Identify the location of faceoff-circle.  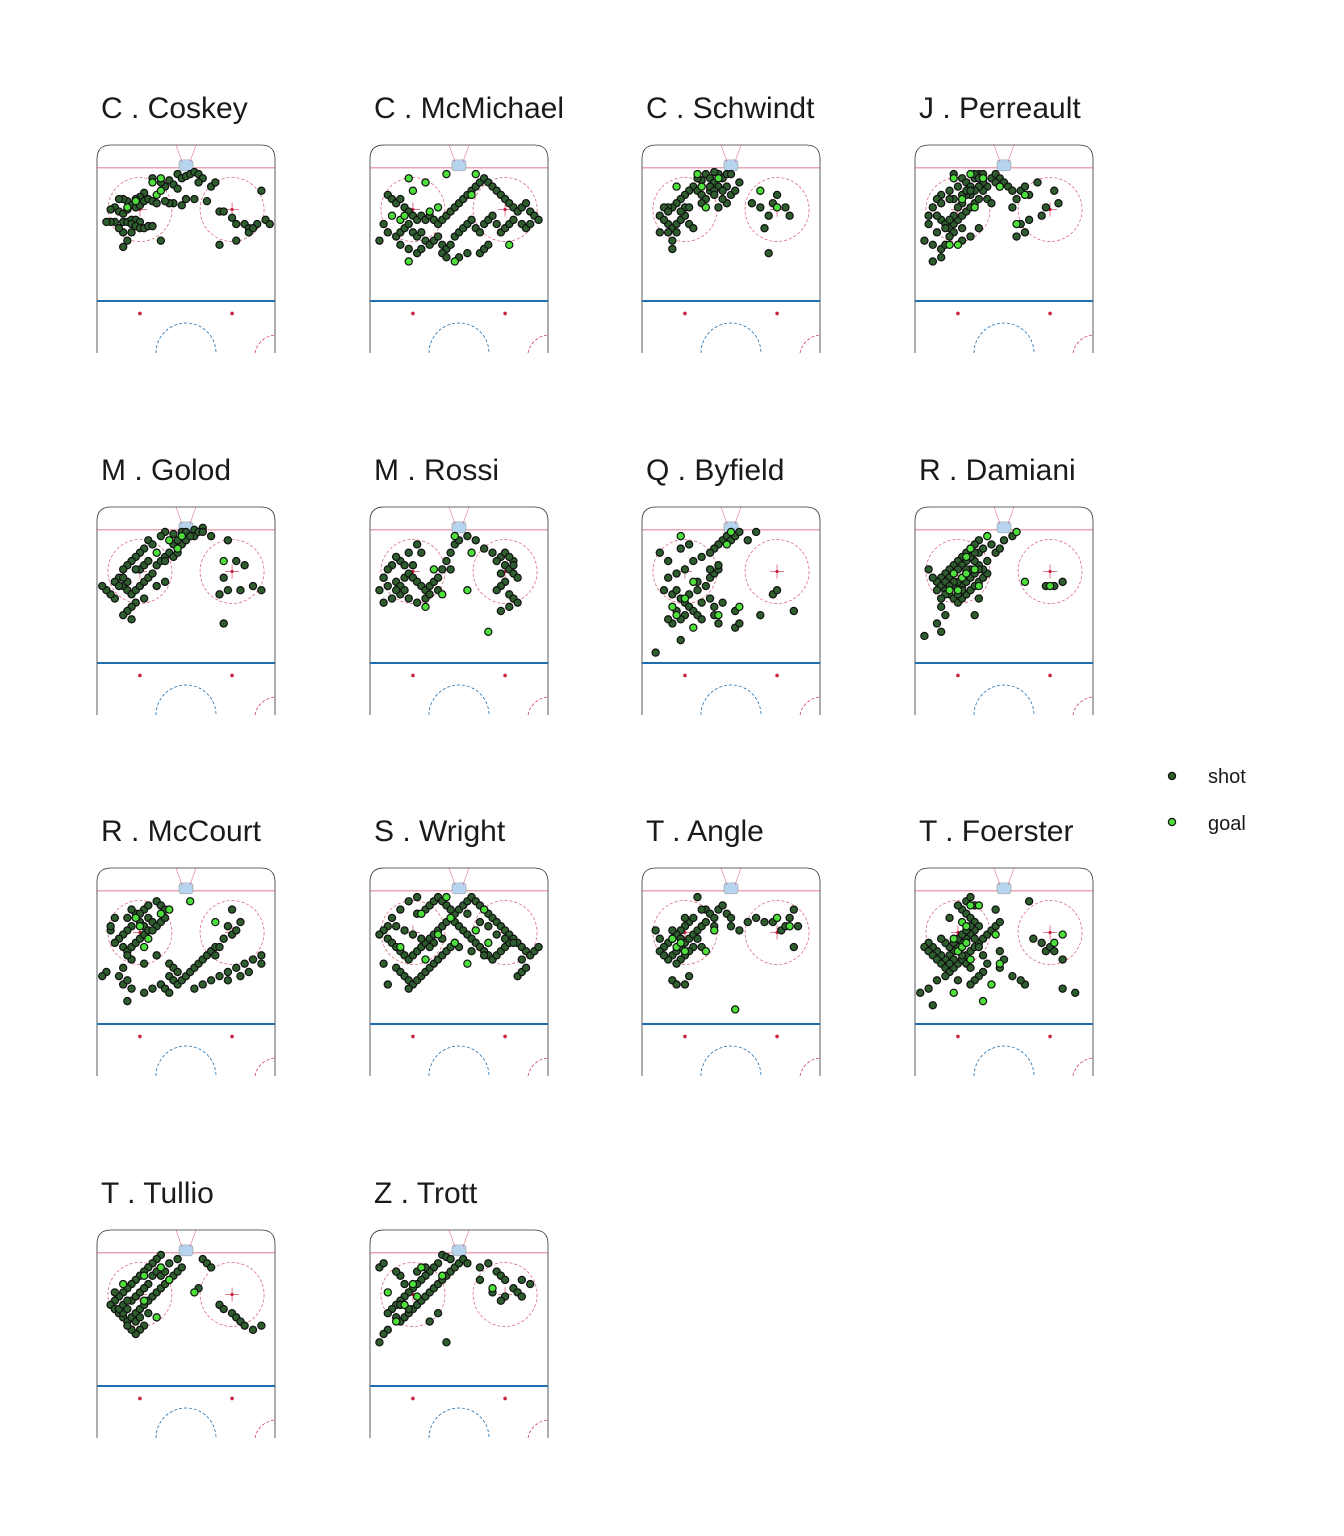
(232, 1294).